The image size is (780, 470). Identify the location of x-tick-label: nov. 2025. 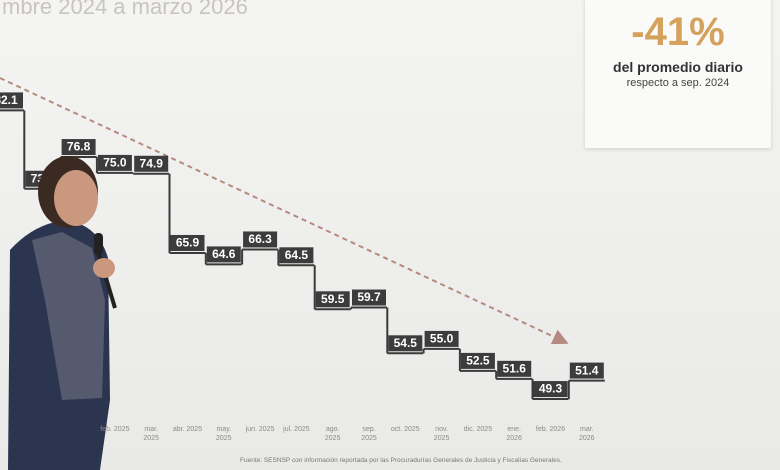
(441, 434).